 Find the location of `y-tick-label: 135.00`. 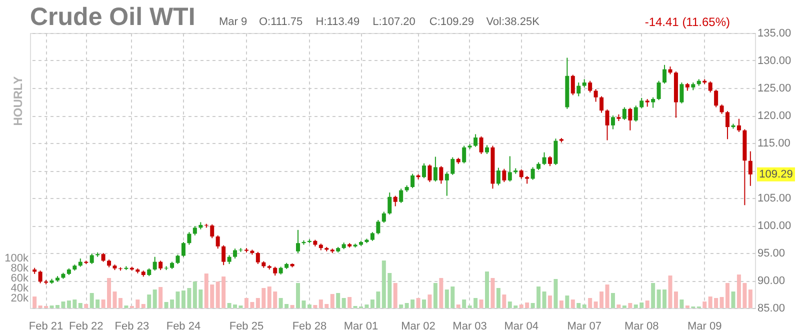

y-tick-label: 135.00 is located at coordinates (775, 34).